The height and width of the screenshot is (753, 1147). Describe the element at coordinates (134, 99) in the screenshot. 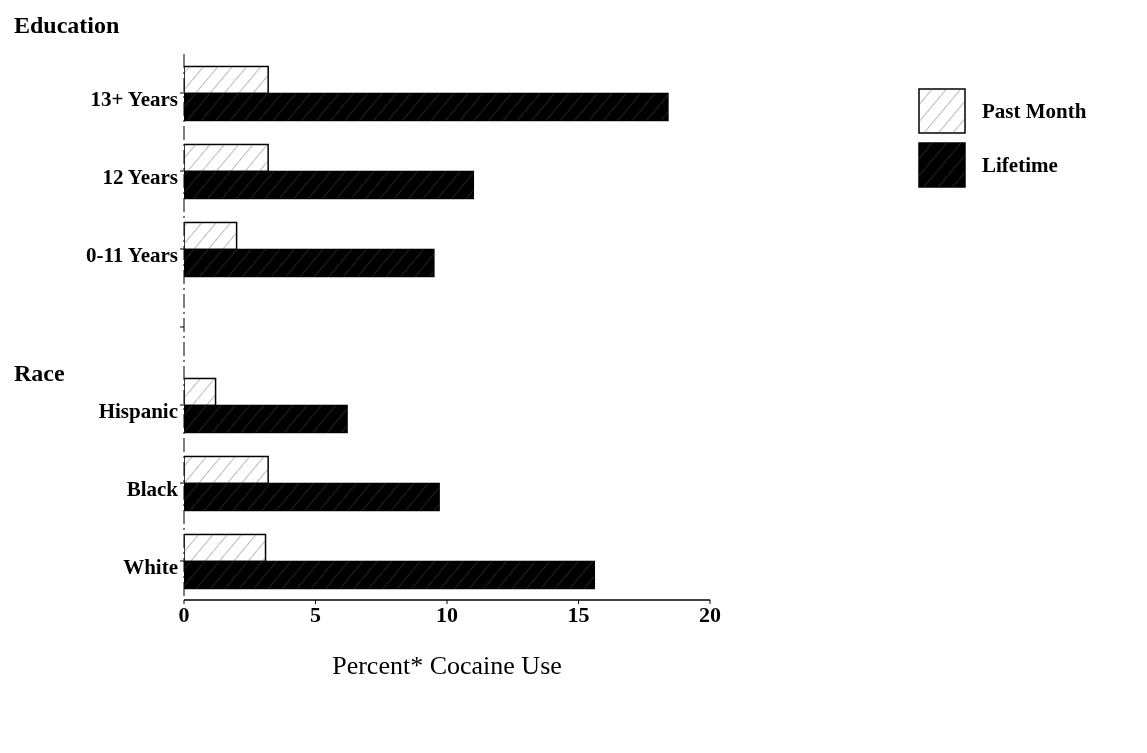

I see `y-tick-label: 13+ Years` at that location.